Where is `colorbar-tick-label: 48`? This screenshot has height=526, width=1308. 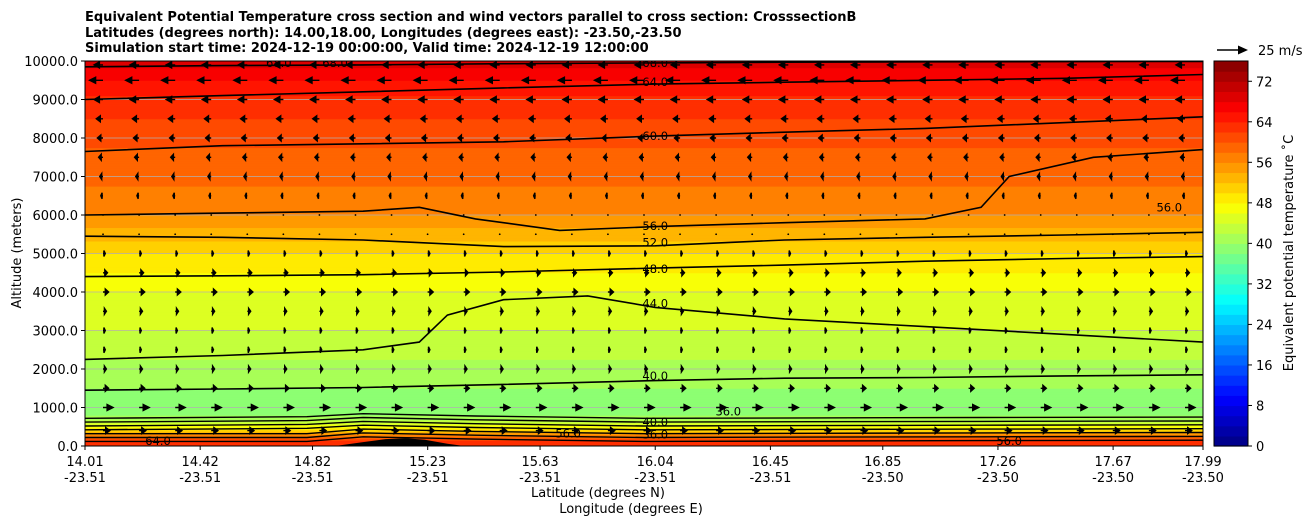 colorbar-tick-label: 48 is located at coordinates (1264, 204).